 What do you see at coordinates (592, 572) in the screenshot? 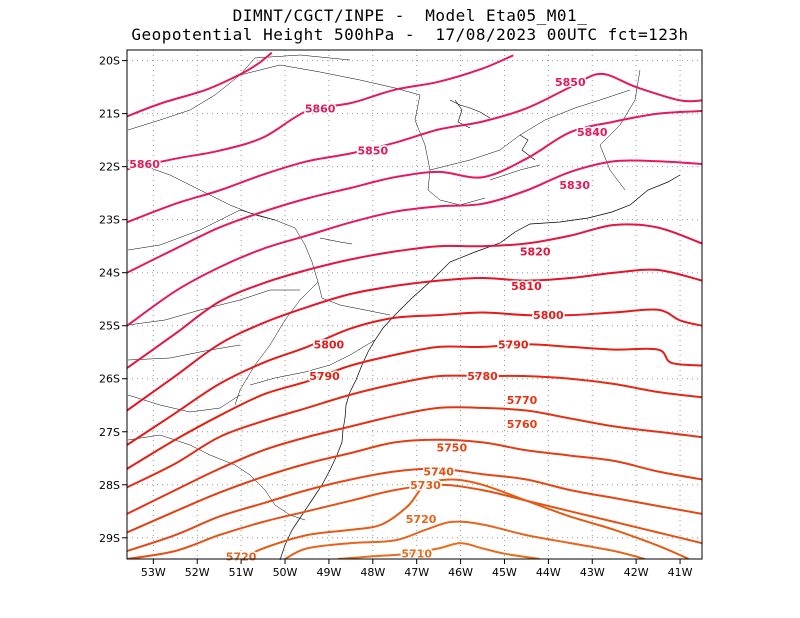
I see `x-tick-label: 43W` at bounding box center [592, 572].